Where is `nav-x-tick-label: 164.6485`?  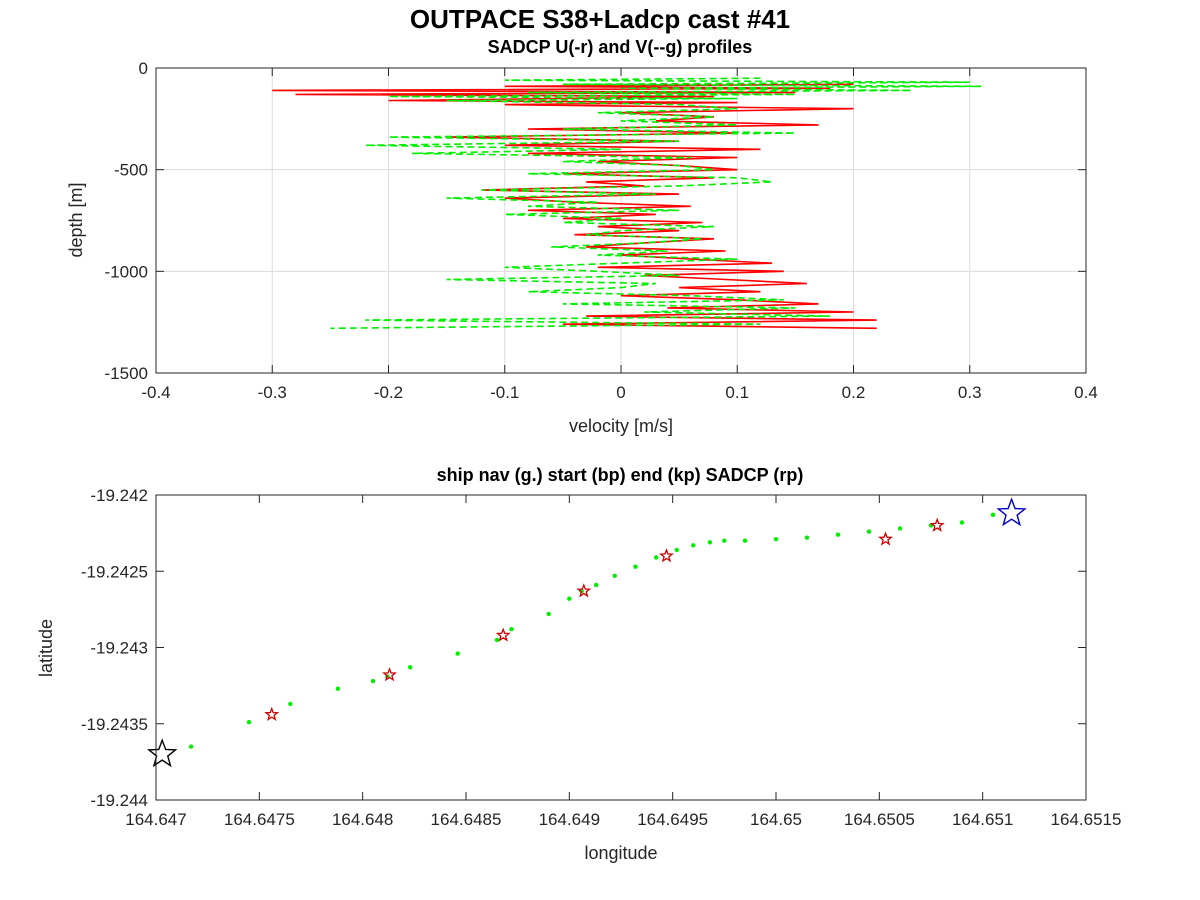 nav-x-tick-label: 164.6485 is located at coordinates (466, 819).